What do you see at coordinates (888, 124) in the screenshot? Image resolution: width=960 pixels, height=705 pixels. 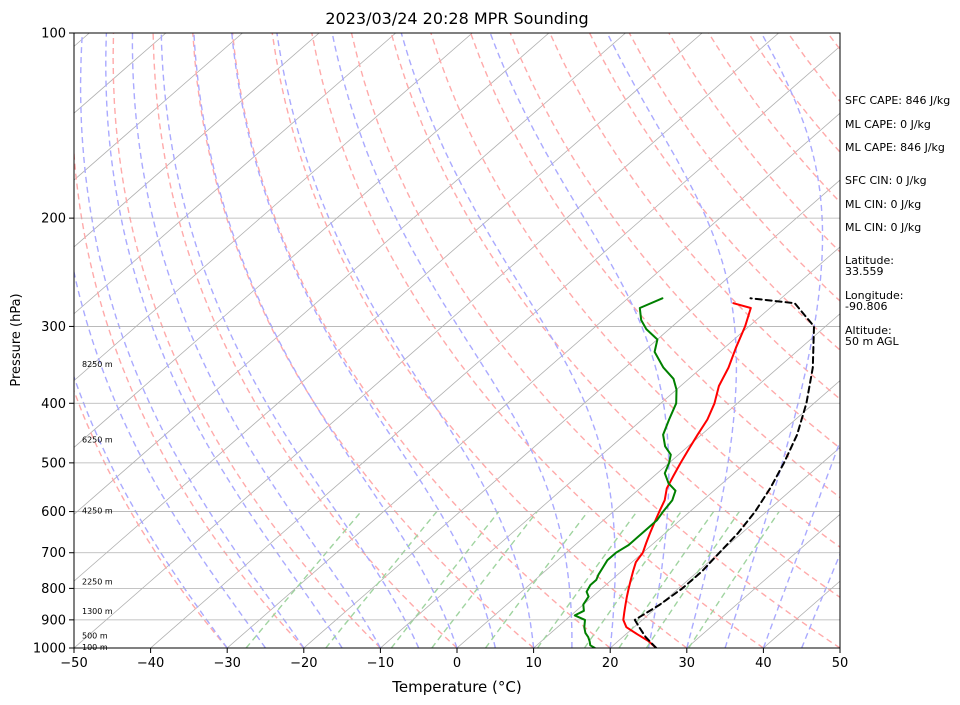 I see `ml-cape-text: ML CAPE: 0 J/kg` at bounding box center [888, 124].